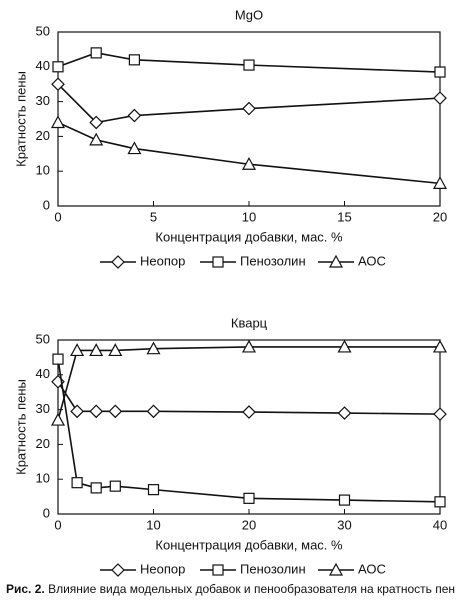 Image resolution: width=468 pixels, height=600 pixels. What do you see at coordinates (440, 524) in the screenshot?
I see `x-tick-label: 40` at bounding box center [440, 524].